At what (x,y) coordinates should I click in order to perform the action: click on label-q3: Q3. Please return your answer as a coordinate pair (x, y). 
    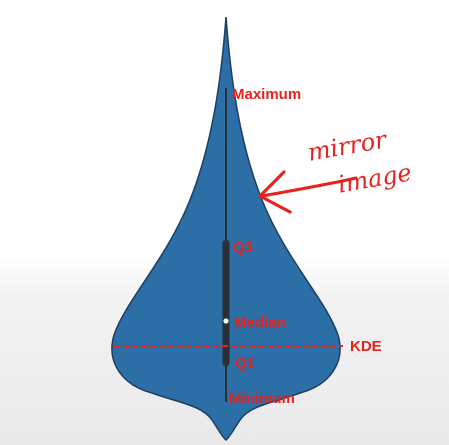
    Looking at the image, I should click on (243, 247).